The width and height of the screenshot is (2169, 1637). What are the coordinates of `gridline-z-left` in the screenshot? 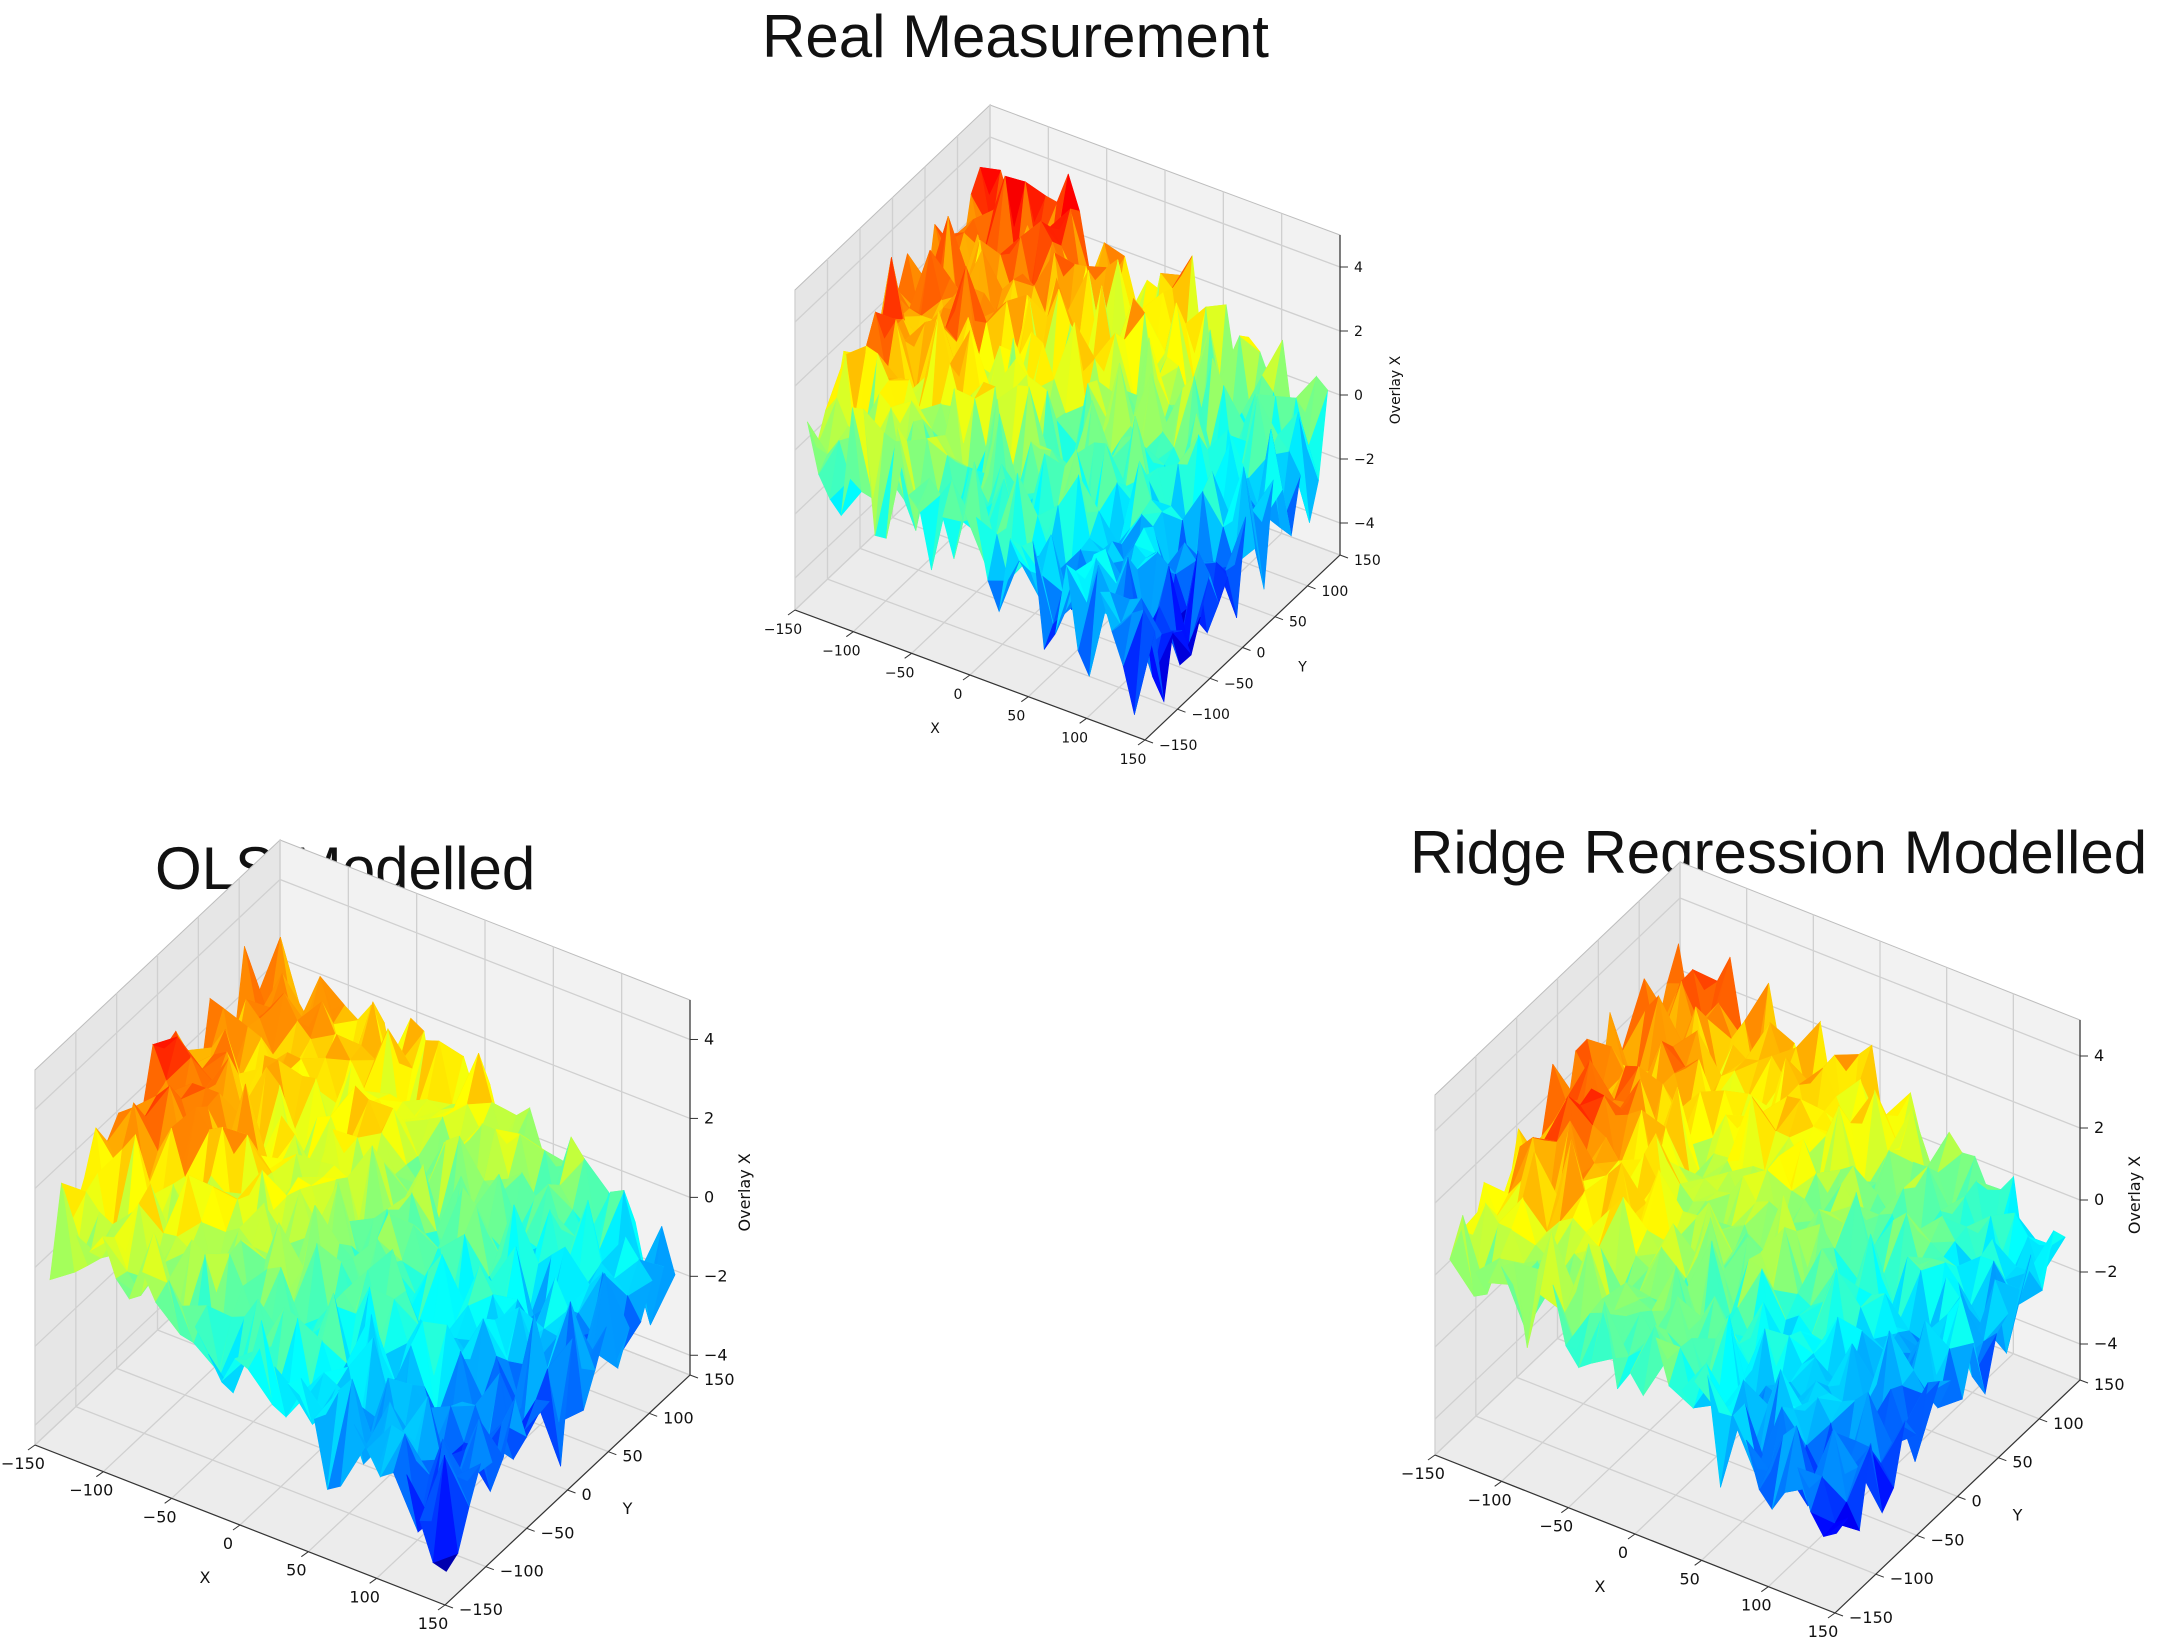 It's located at (157, 994).